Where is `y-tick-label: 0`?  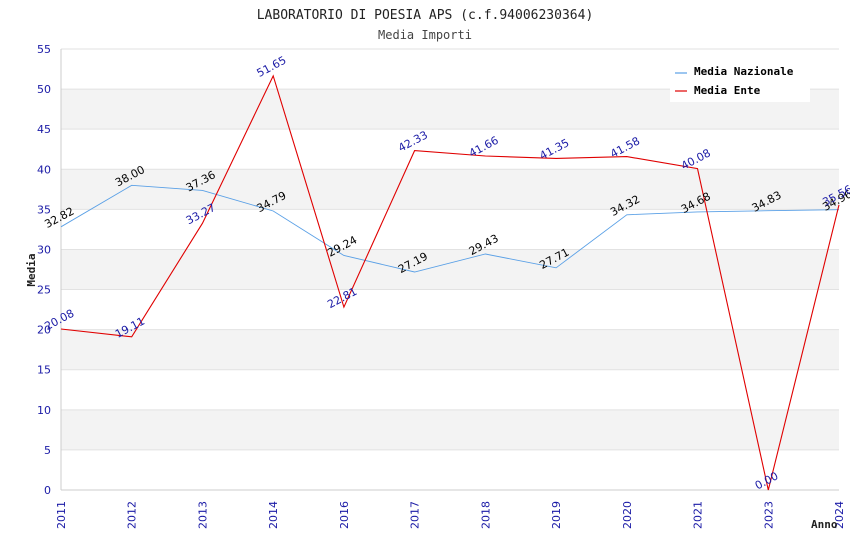 y-tick-label: 0 is located at coordinates (47, 490).